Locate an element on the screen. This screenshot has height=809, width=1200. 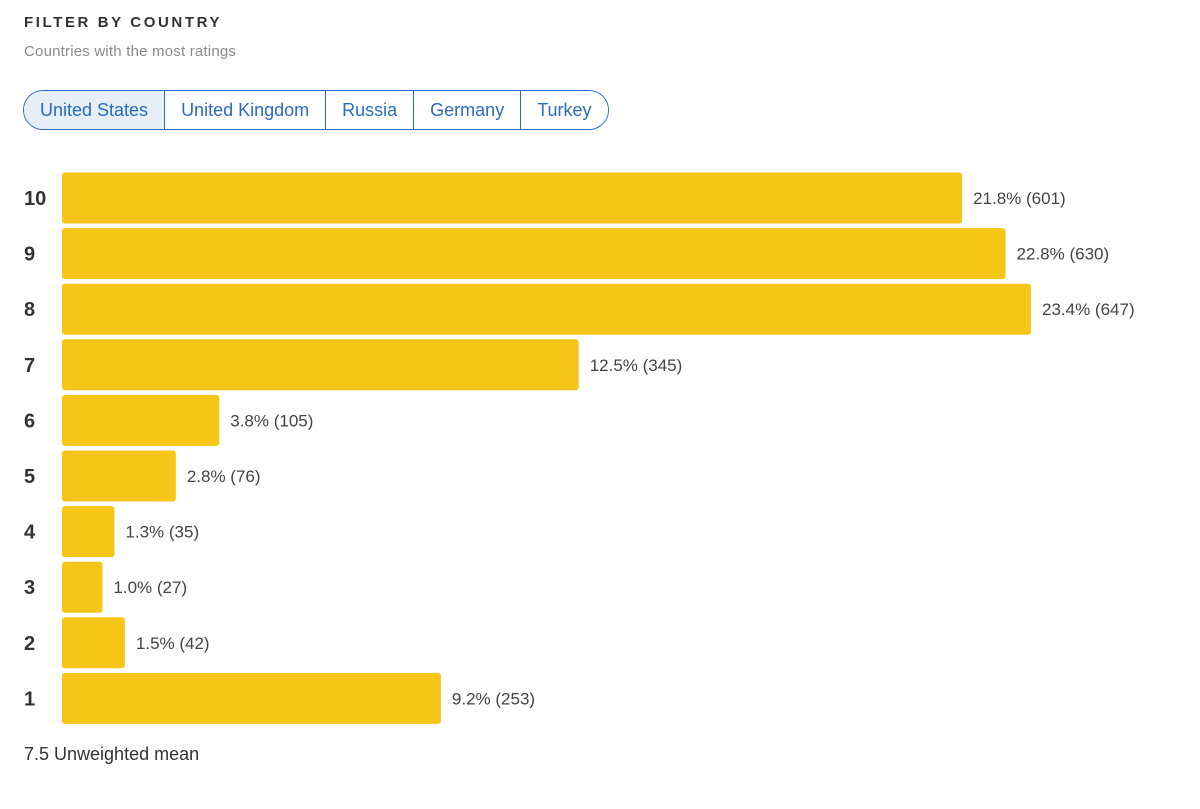
bar-value-label: 1.3% (35) is located at coordinates (162, 532).